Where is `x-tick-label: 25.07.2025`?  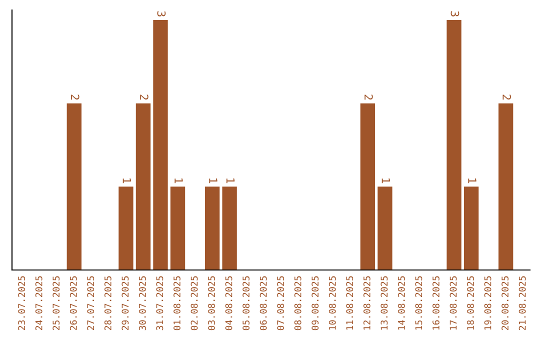
x-tick-label: 25.07.2025 is located at coordinates (56, 303).